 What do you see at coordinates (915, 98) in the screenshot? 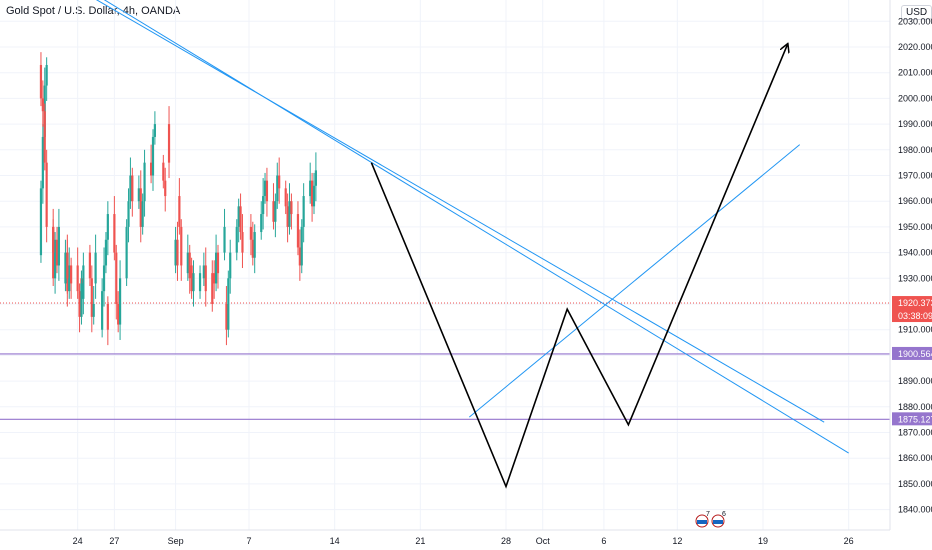
I see `y-tick-label: 2000.000` at bounding box center [915, 98].